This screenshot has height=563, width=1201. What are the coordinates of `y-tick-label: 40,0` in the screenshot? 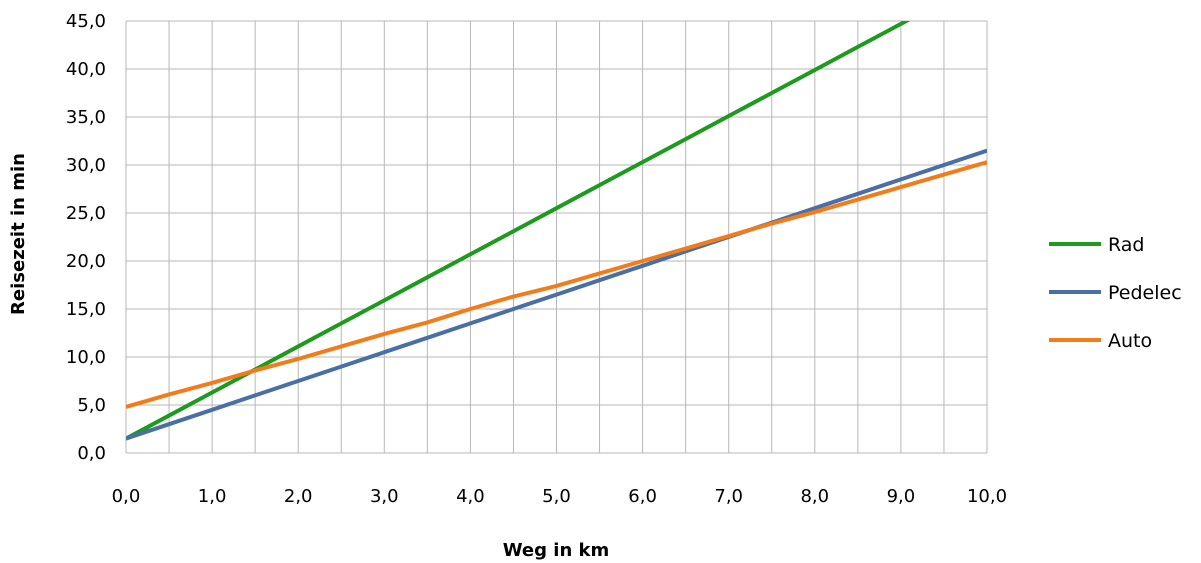 It's located at (86, 69).